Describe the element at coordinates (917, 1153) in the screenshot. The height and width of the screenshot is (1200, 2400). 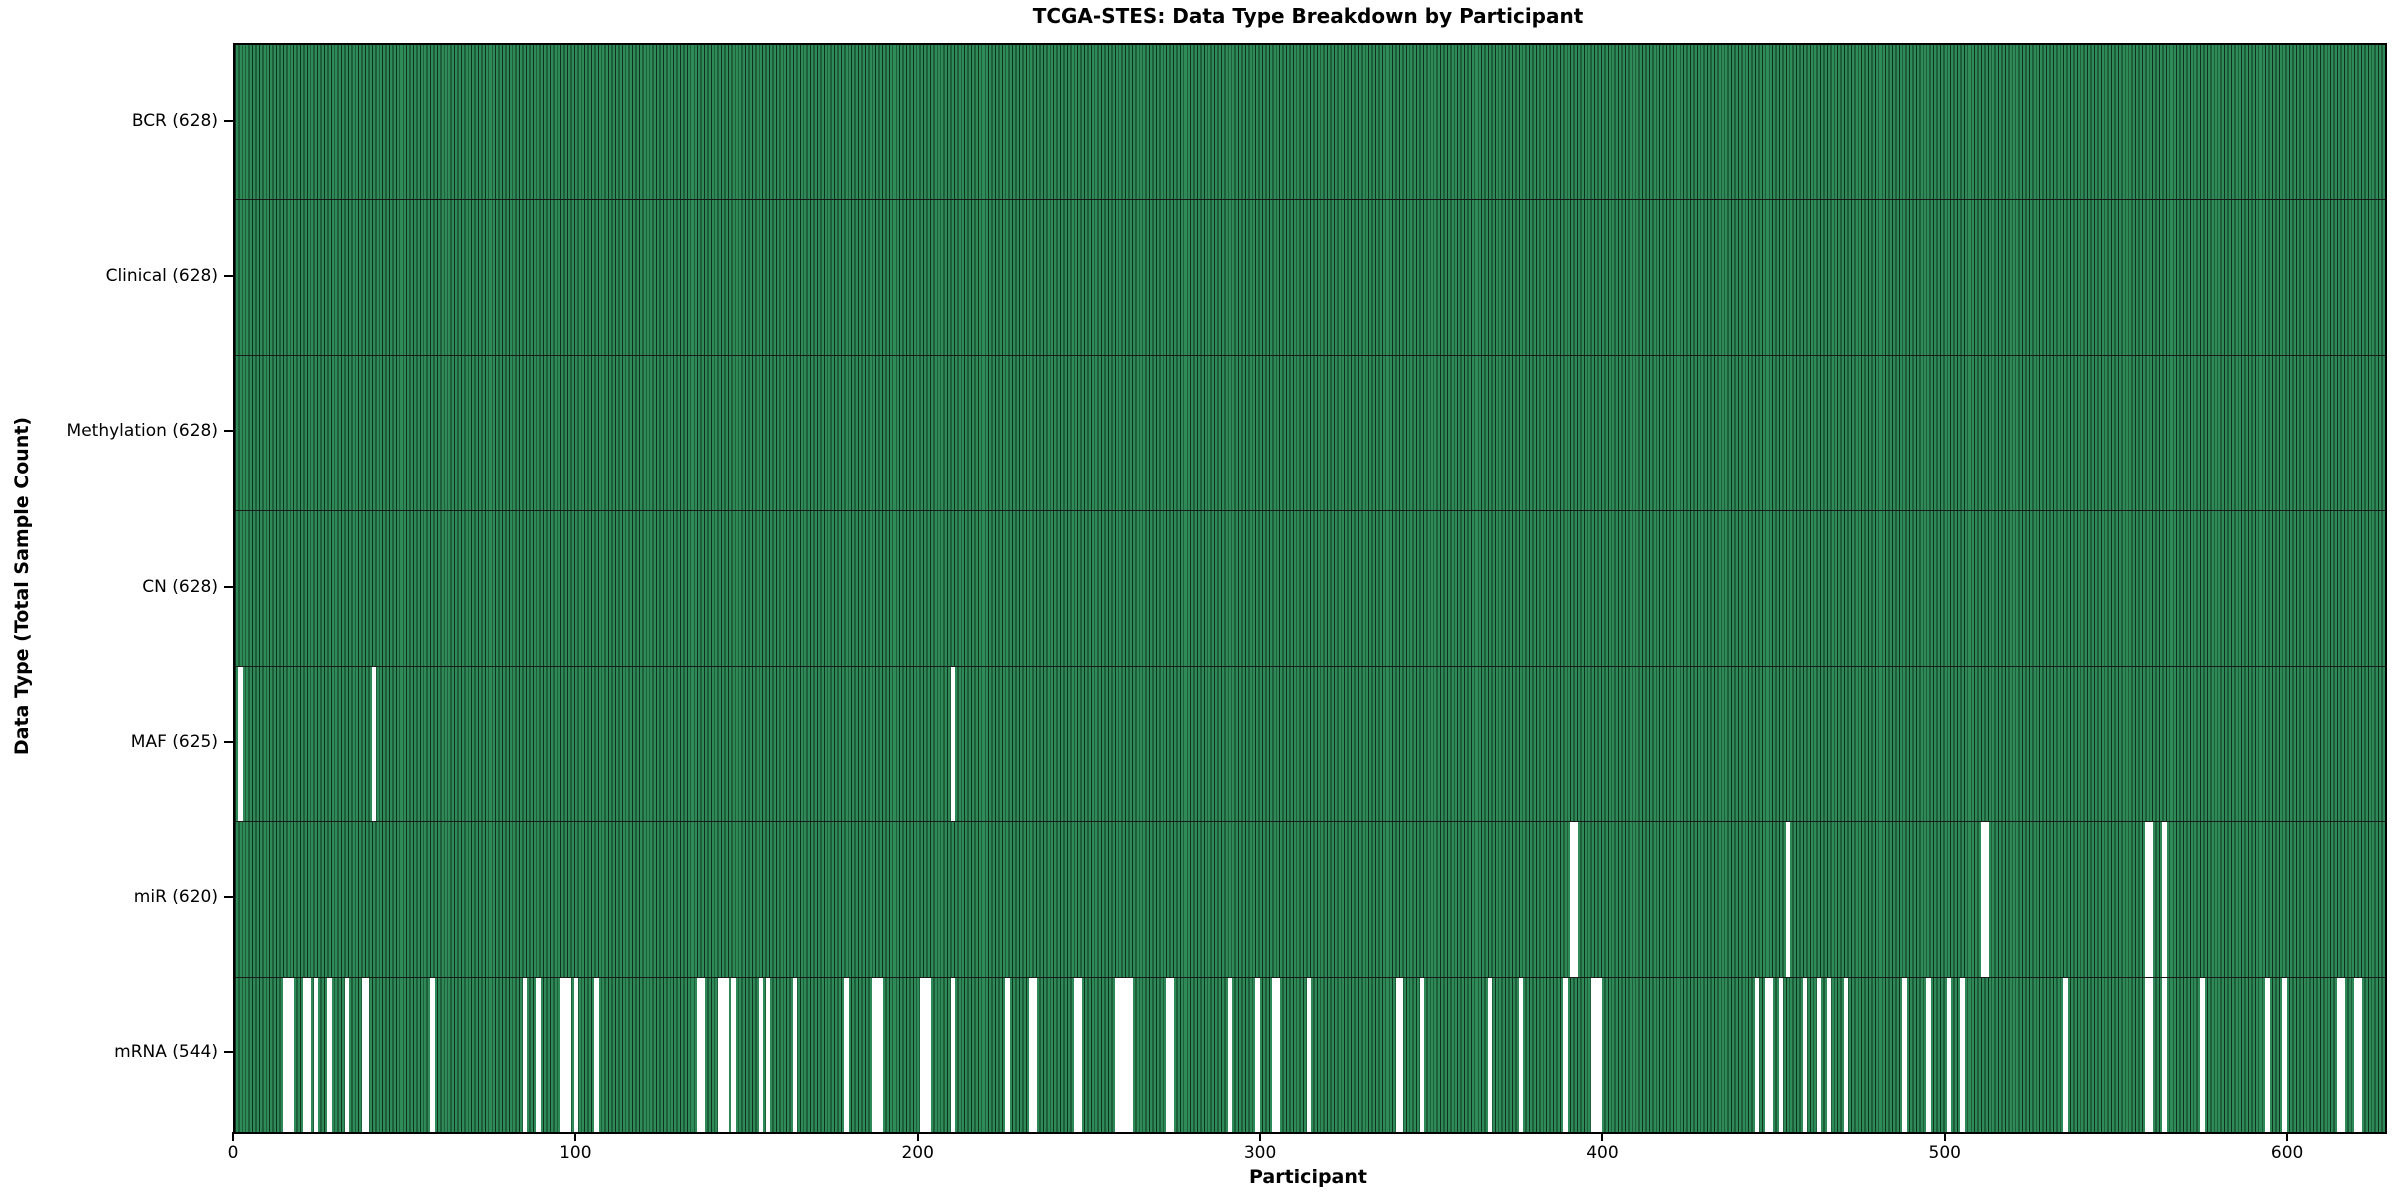
I see `x-tick-label-200: 200` at that location.